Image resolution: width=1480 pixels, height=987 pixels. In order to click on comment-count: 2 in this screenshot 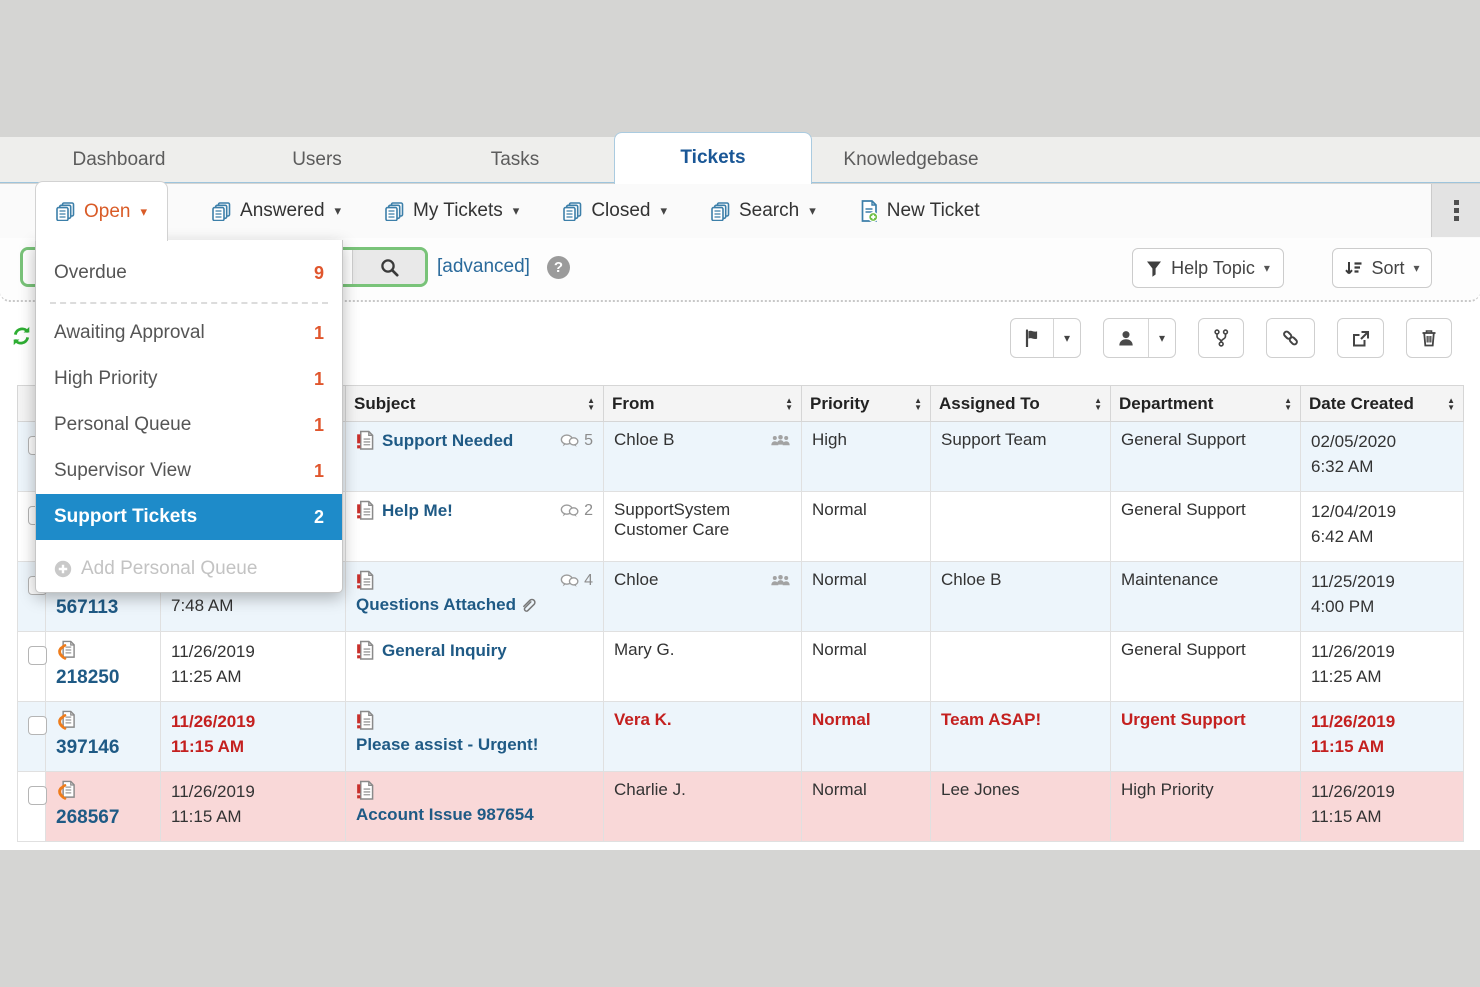, I will do `click(576, 511)`.